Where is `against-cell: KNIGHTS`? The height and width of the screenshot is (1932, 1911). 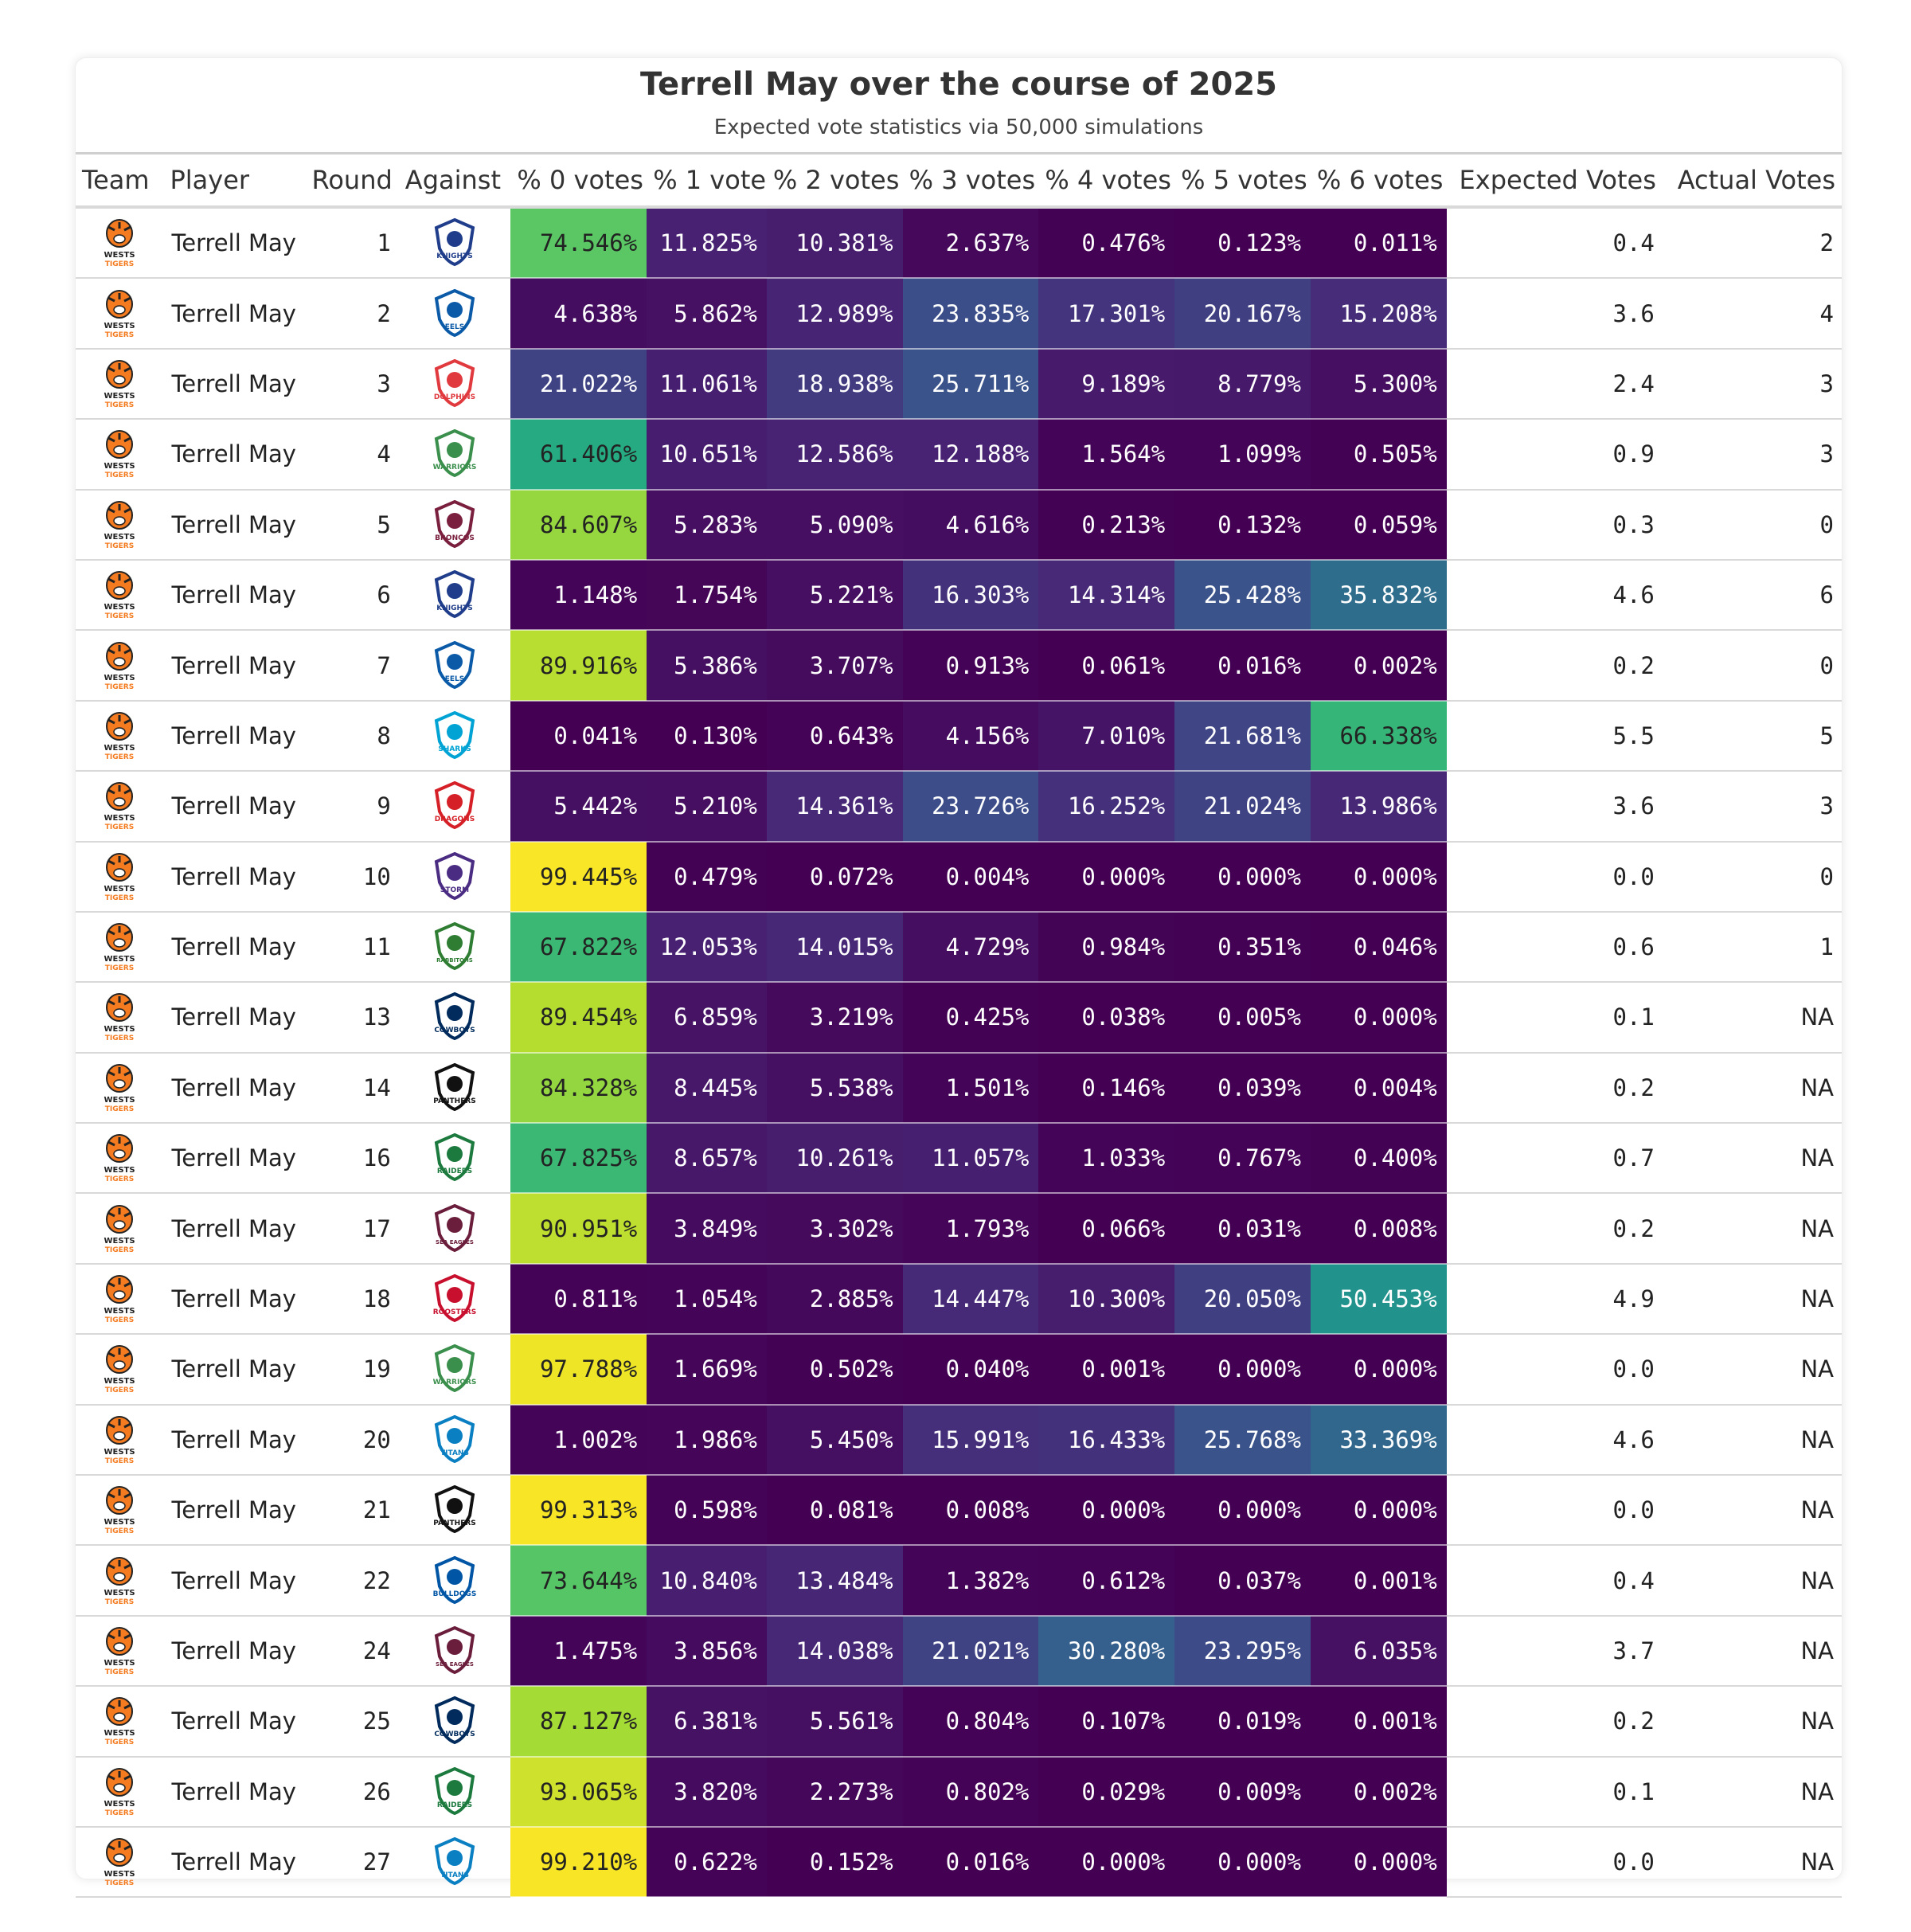 against-cell: KNIGHTS is located at coordinates (454, 595).